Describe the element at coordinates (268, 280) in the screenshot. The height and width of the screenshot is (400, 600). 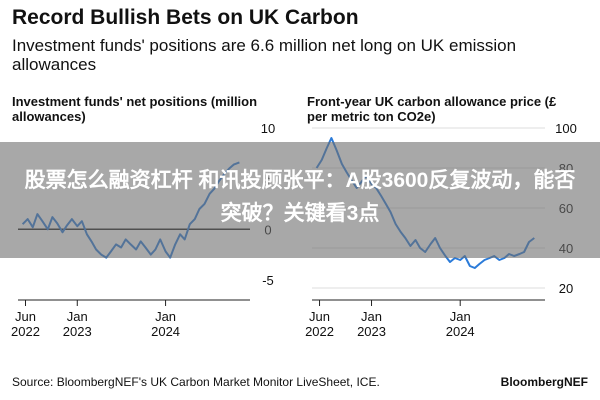
I see `left-y-tick-label: -5` at that location.